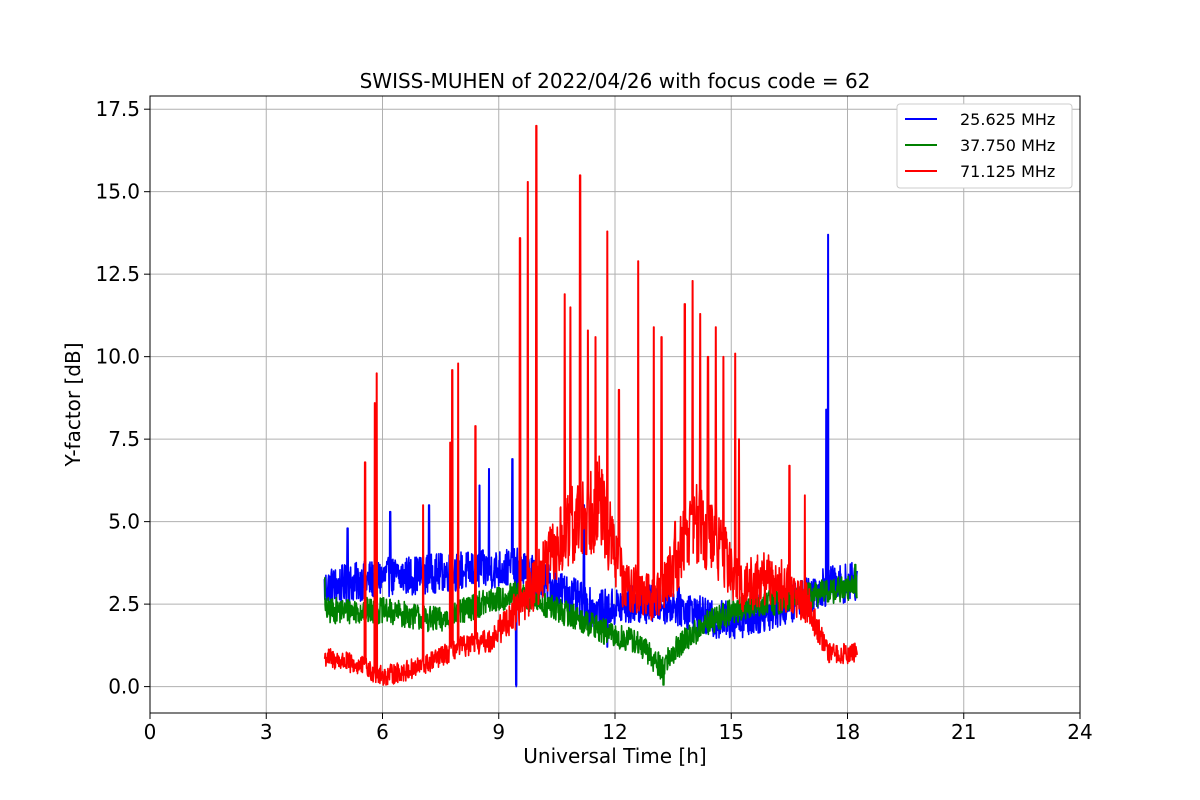  Describe the element at coordinates (124, 687) in the screenshot. I see `y-tick-label: 0.0` at that location.